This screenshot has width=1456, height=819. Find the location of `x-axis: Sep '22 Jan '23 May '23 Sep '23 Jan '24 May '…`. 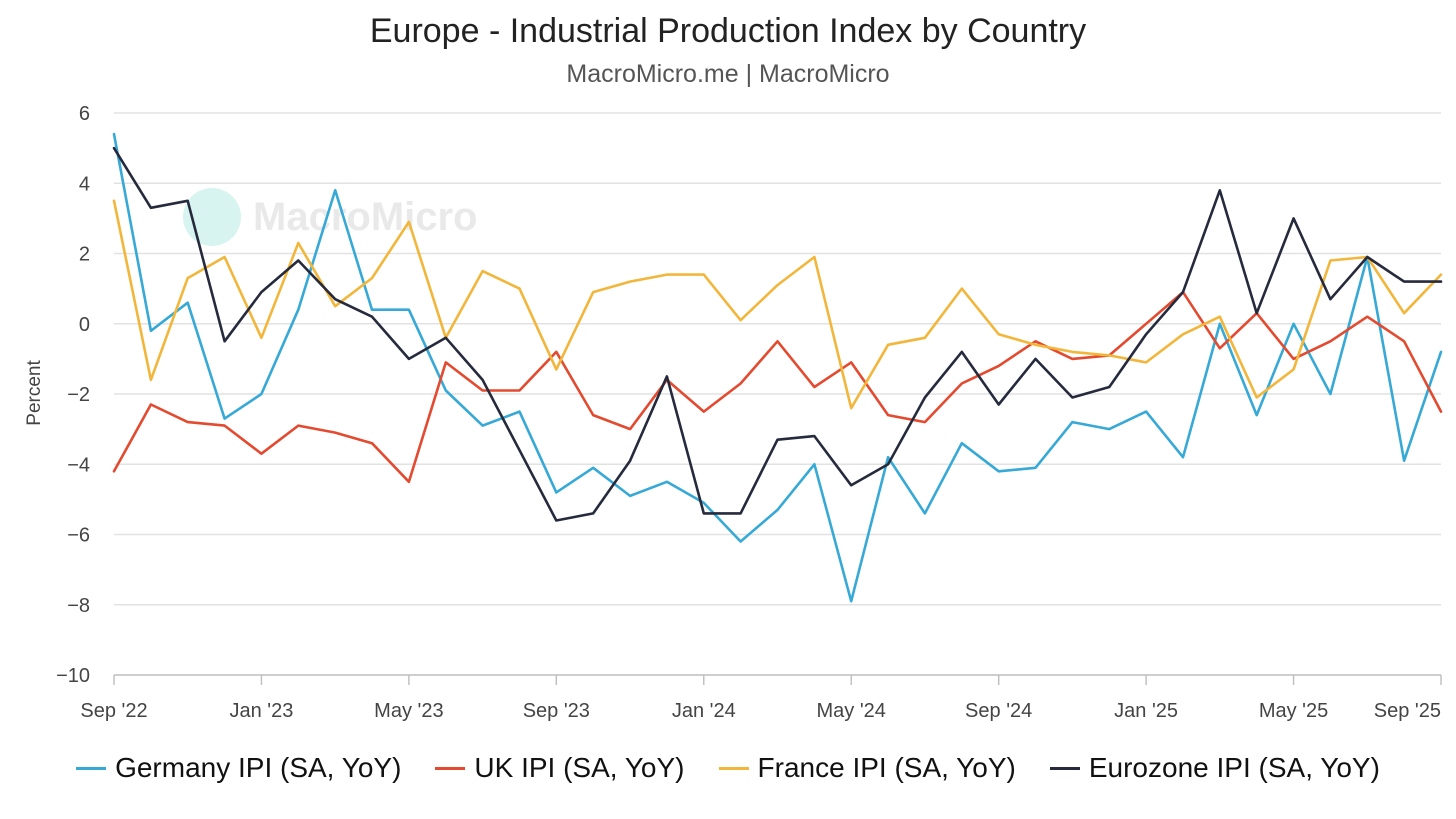

x-axis: Sep '22 Jan '23 May '23 Sep '23 Jan '24 May '… is located at coordinates (761, 698).